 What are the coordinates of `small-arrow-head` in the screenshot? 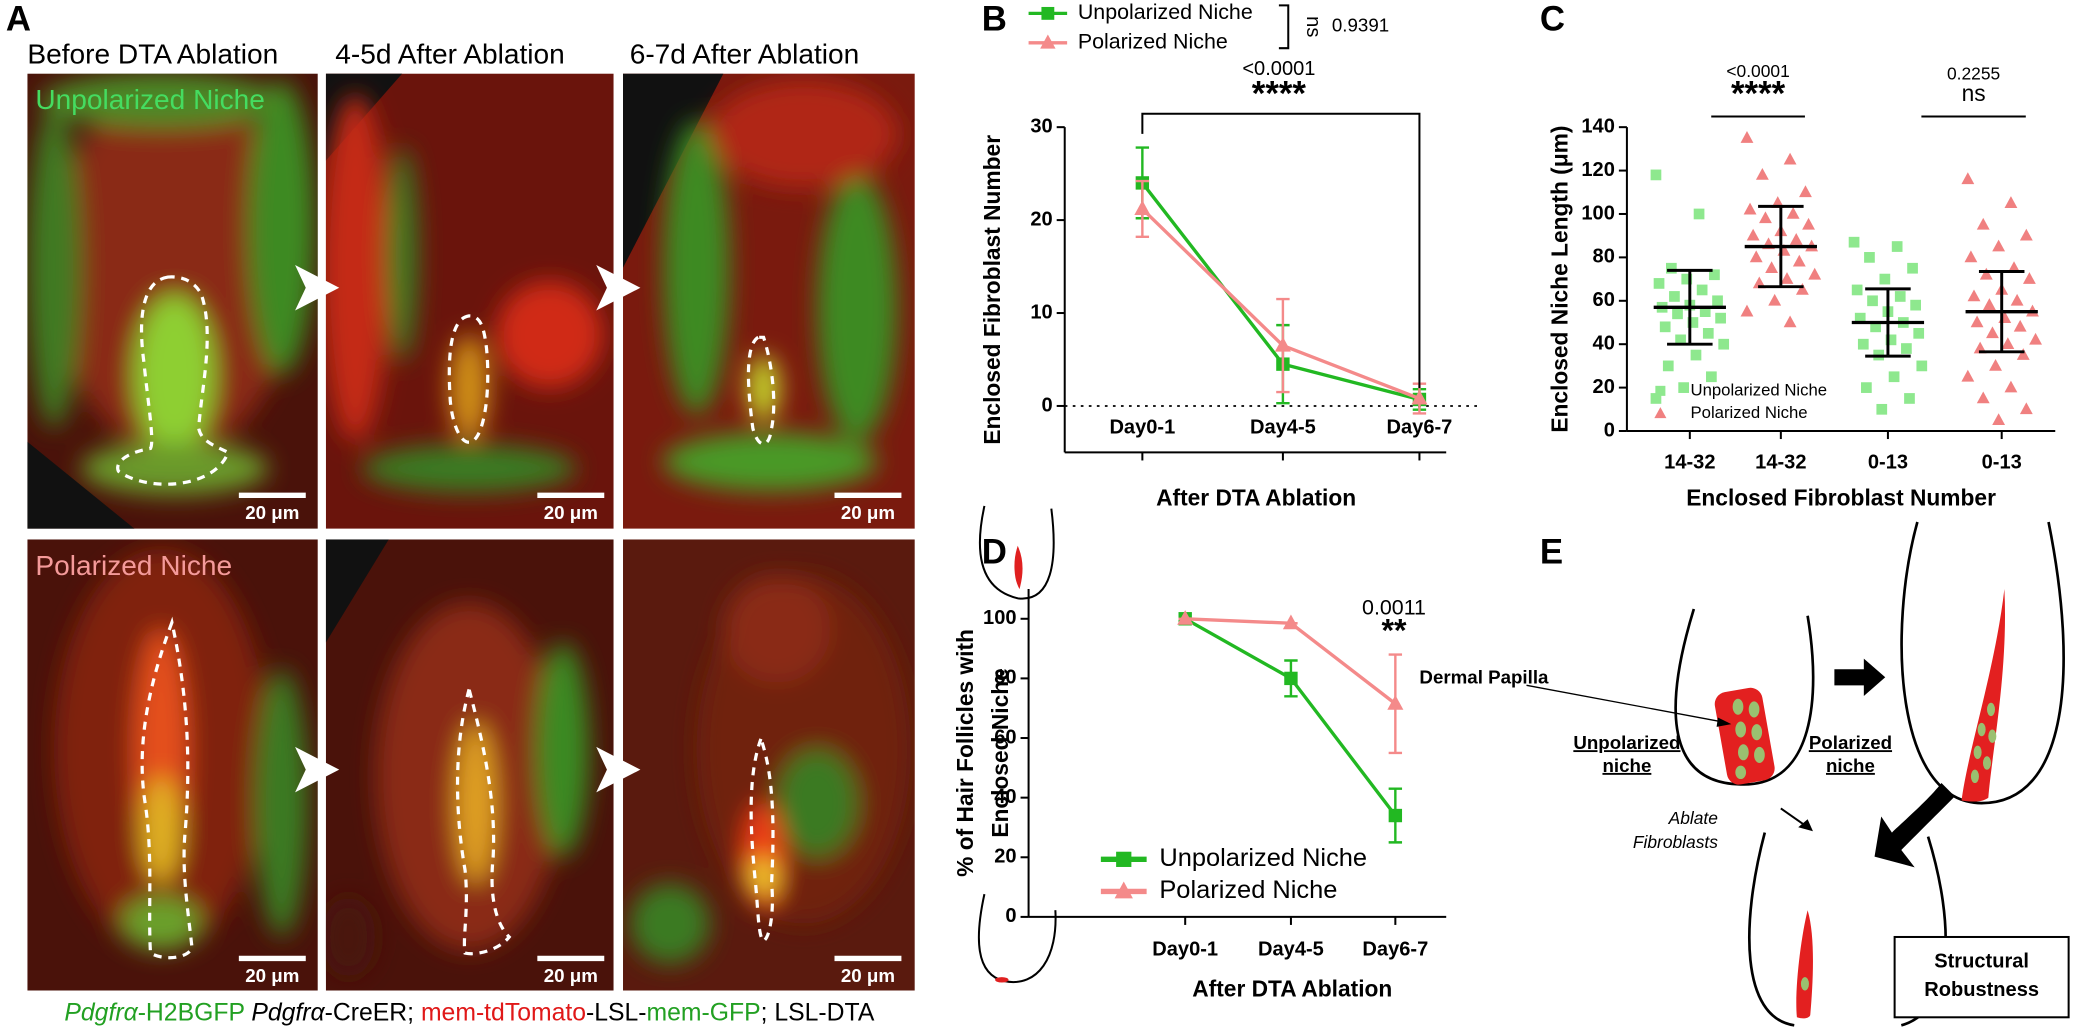 It's located at (1805, 825).